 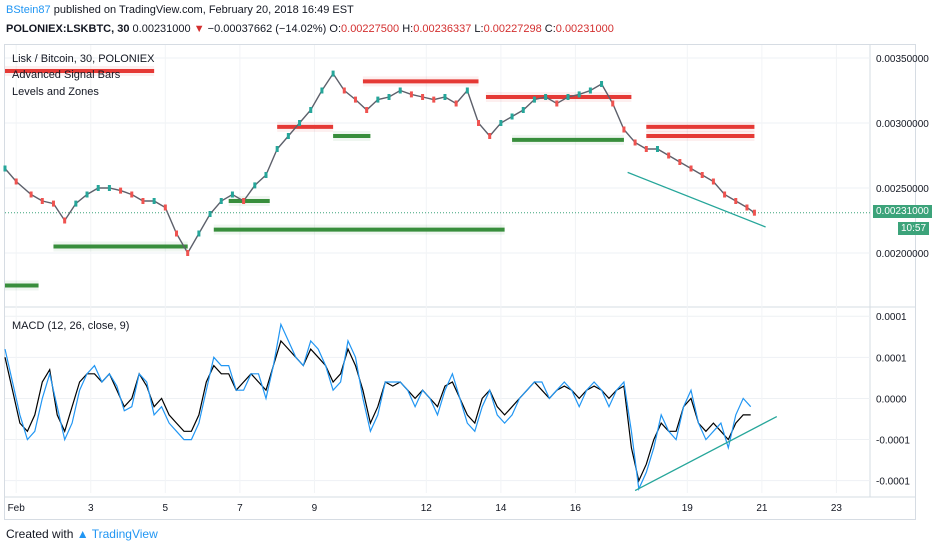 What do you see at coordinates (71, 326) in the screenshot?
I see `macd-label: MACD (12, 26, close, 9)` at bounding box center [71, 326].